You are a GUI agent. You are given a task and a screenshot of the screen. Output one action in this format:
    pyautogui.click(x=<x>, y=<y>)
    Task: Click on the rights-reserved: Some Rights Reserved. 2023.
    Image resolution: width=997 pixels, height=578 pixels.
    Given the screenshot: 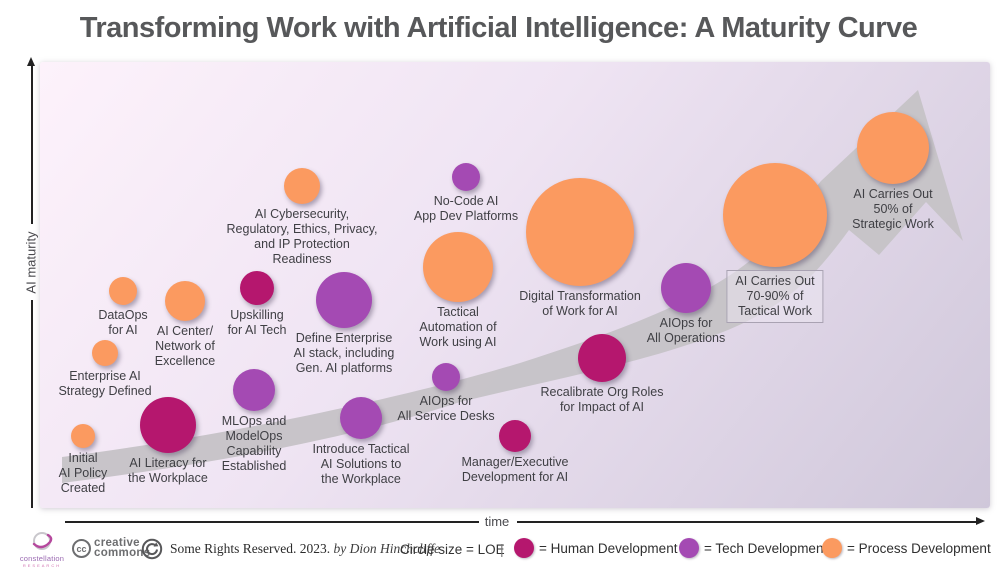 What is the action you would take?
    pyautogui.click(x=250, y=548)
    